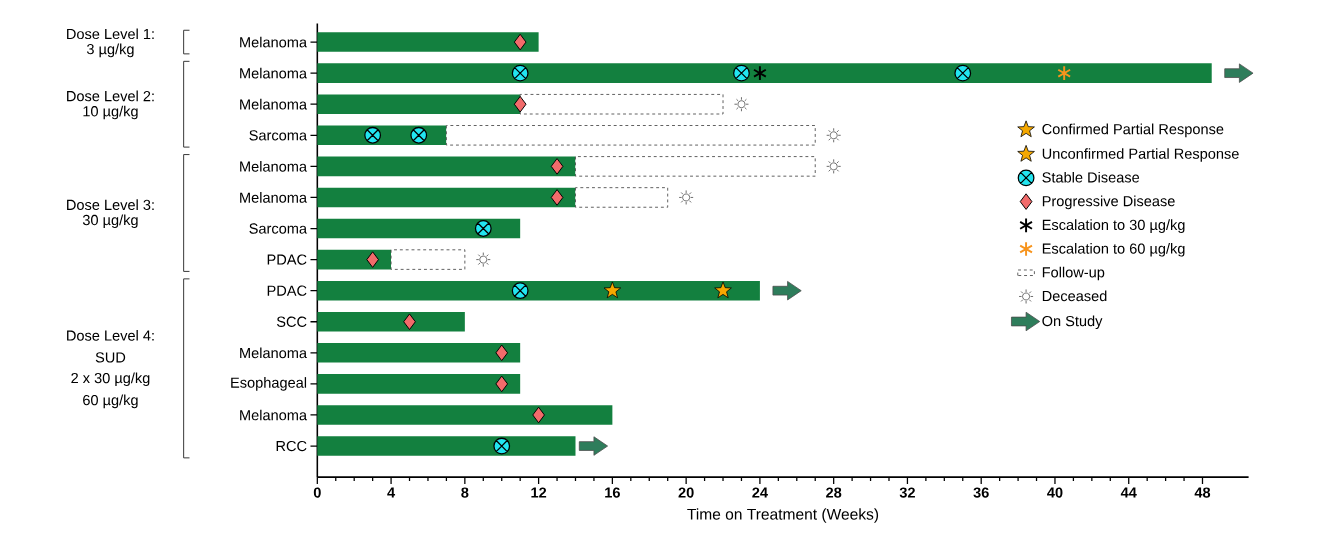  Describe the element at coordinates (1074, 296) in the screenshot. I see `legend-label: Deceased` at that location.